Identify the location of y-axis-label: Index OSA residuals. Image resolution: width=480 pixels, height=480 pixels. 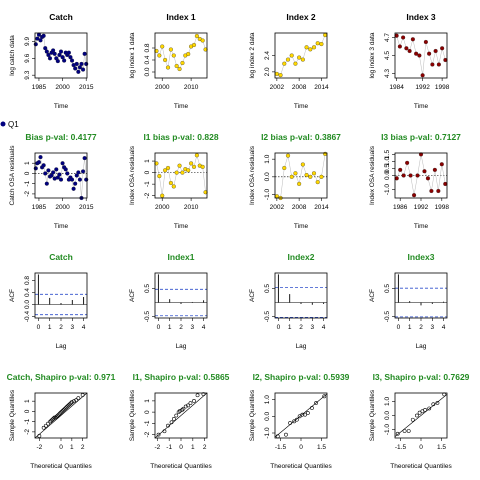
(252, 175).